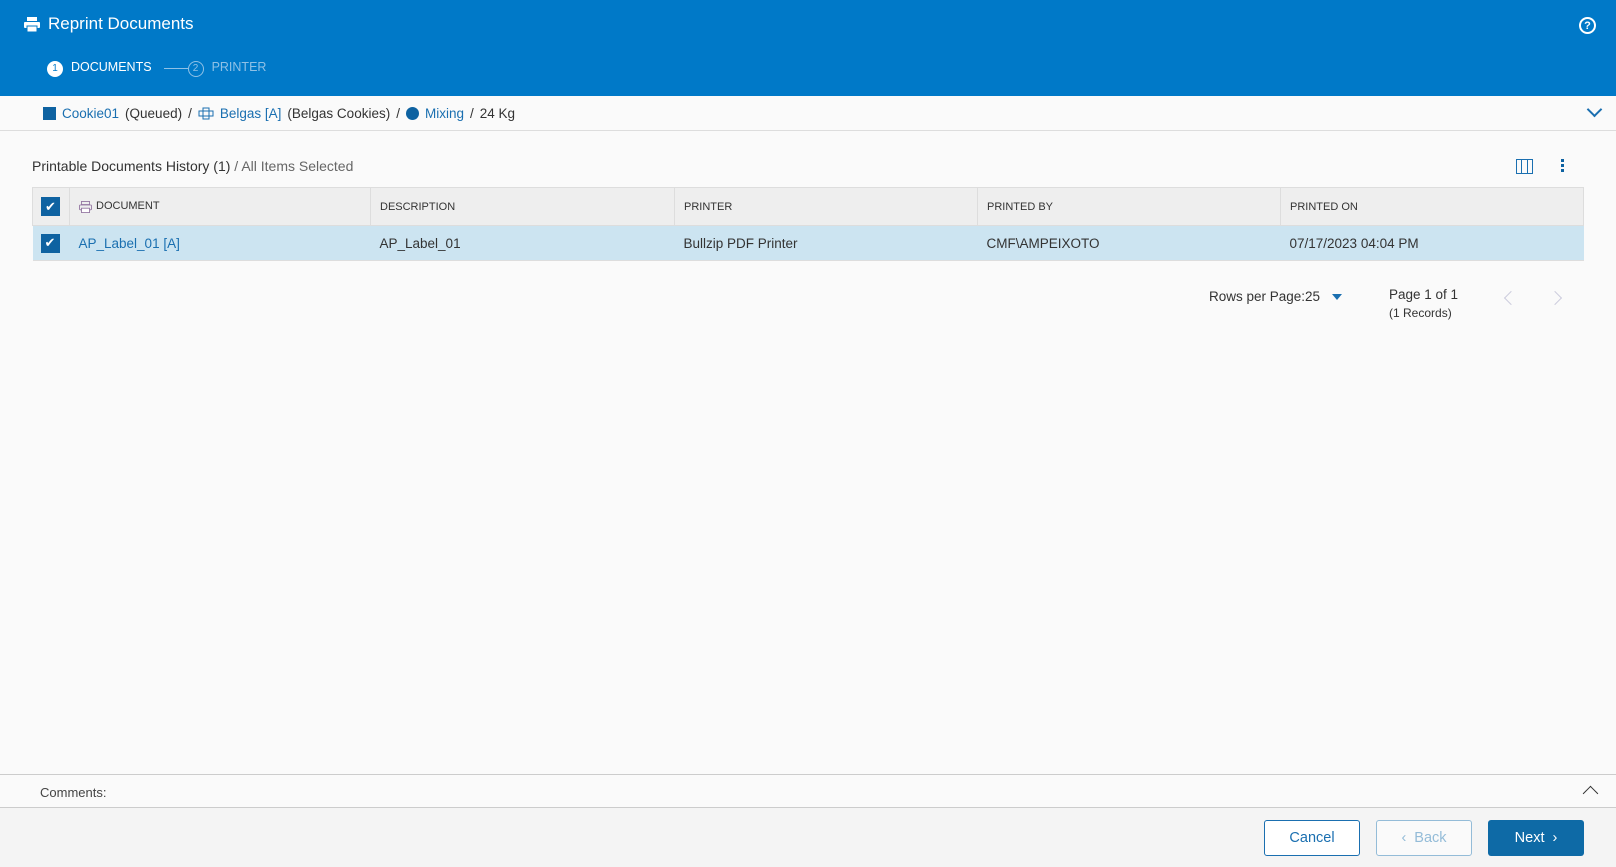 The width and height of the screenshot is (1616, 867). What do you see at coordinates (99, 68) in the screenshot?
I see `step-documents: 1 DOCUMENTS` at bounding box center [99, 68].